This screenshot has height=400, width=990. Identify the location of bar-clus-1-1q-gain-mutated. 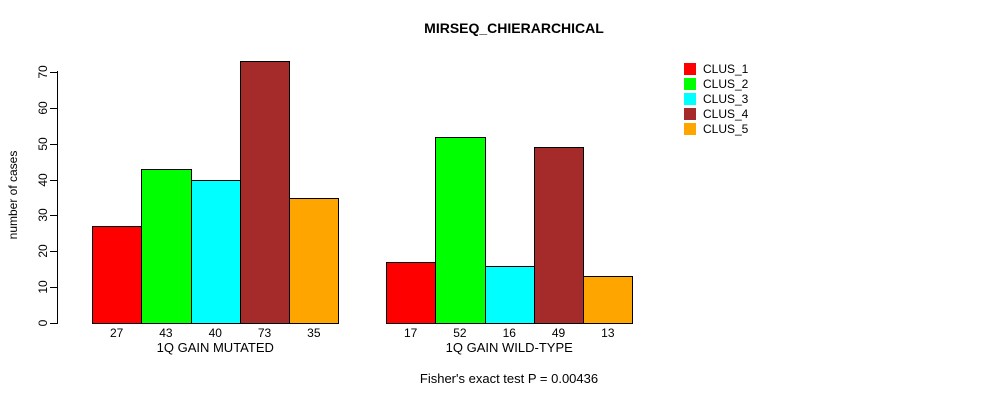
(117, 275).